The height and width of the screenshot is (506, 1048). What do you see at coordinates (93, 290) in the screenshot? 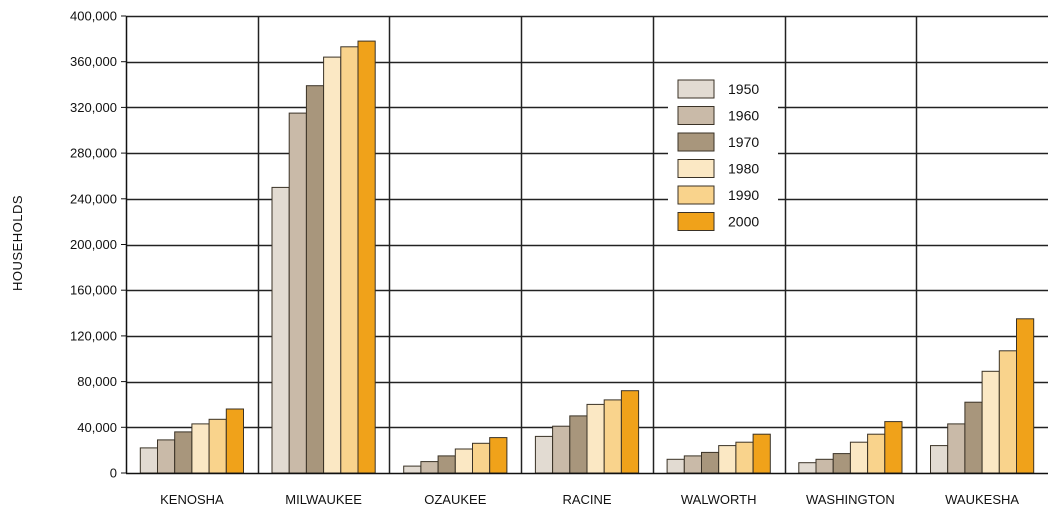
I see `y-tick-label: 160,000` at bounding box center [93, 290].